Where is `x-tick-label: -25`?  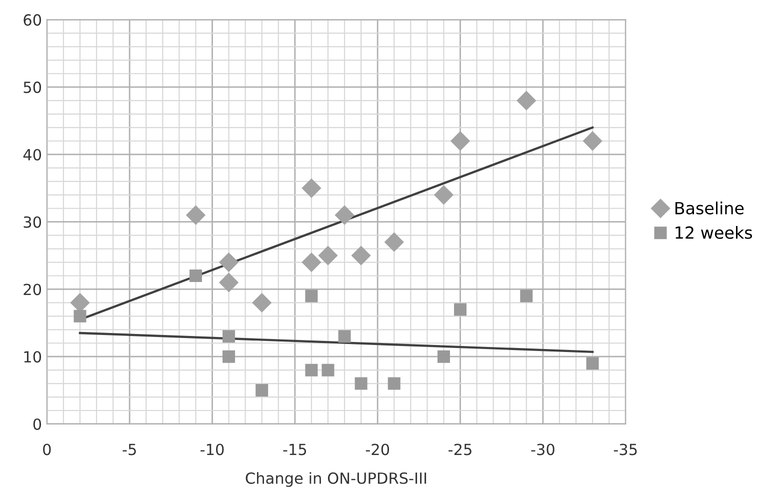
x-tick-label: -25 is located at coordinates (460, 450).